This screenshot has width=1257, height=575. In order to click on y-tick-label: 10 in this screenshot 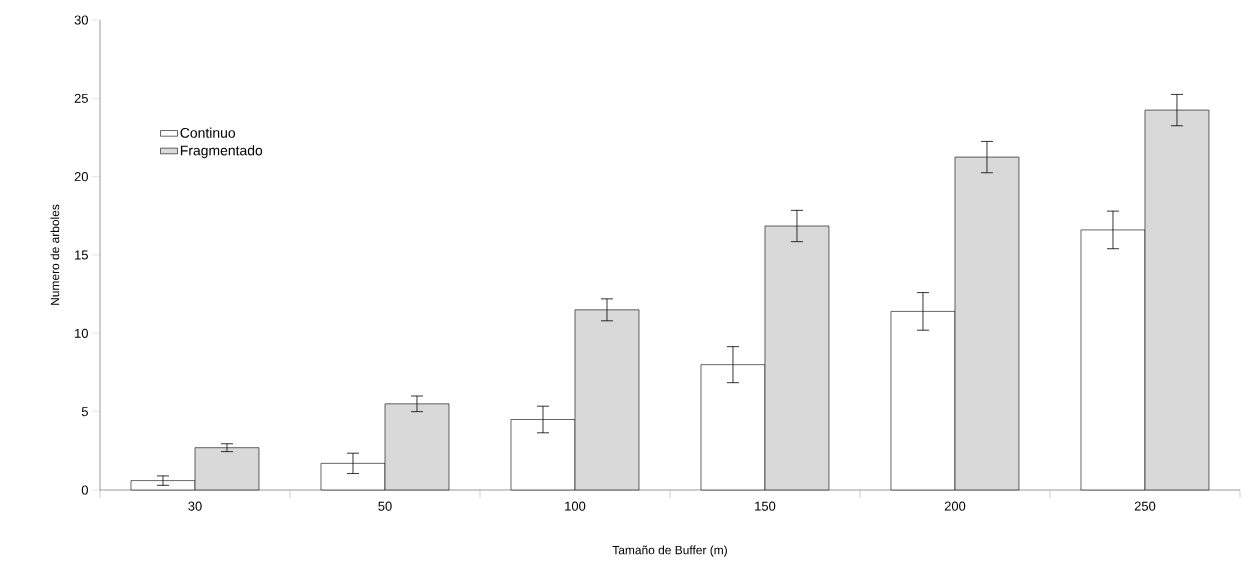, I will do `click(81, 333)`.